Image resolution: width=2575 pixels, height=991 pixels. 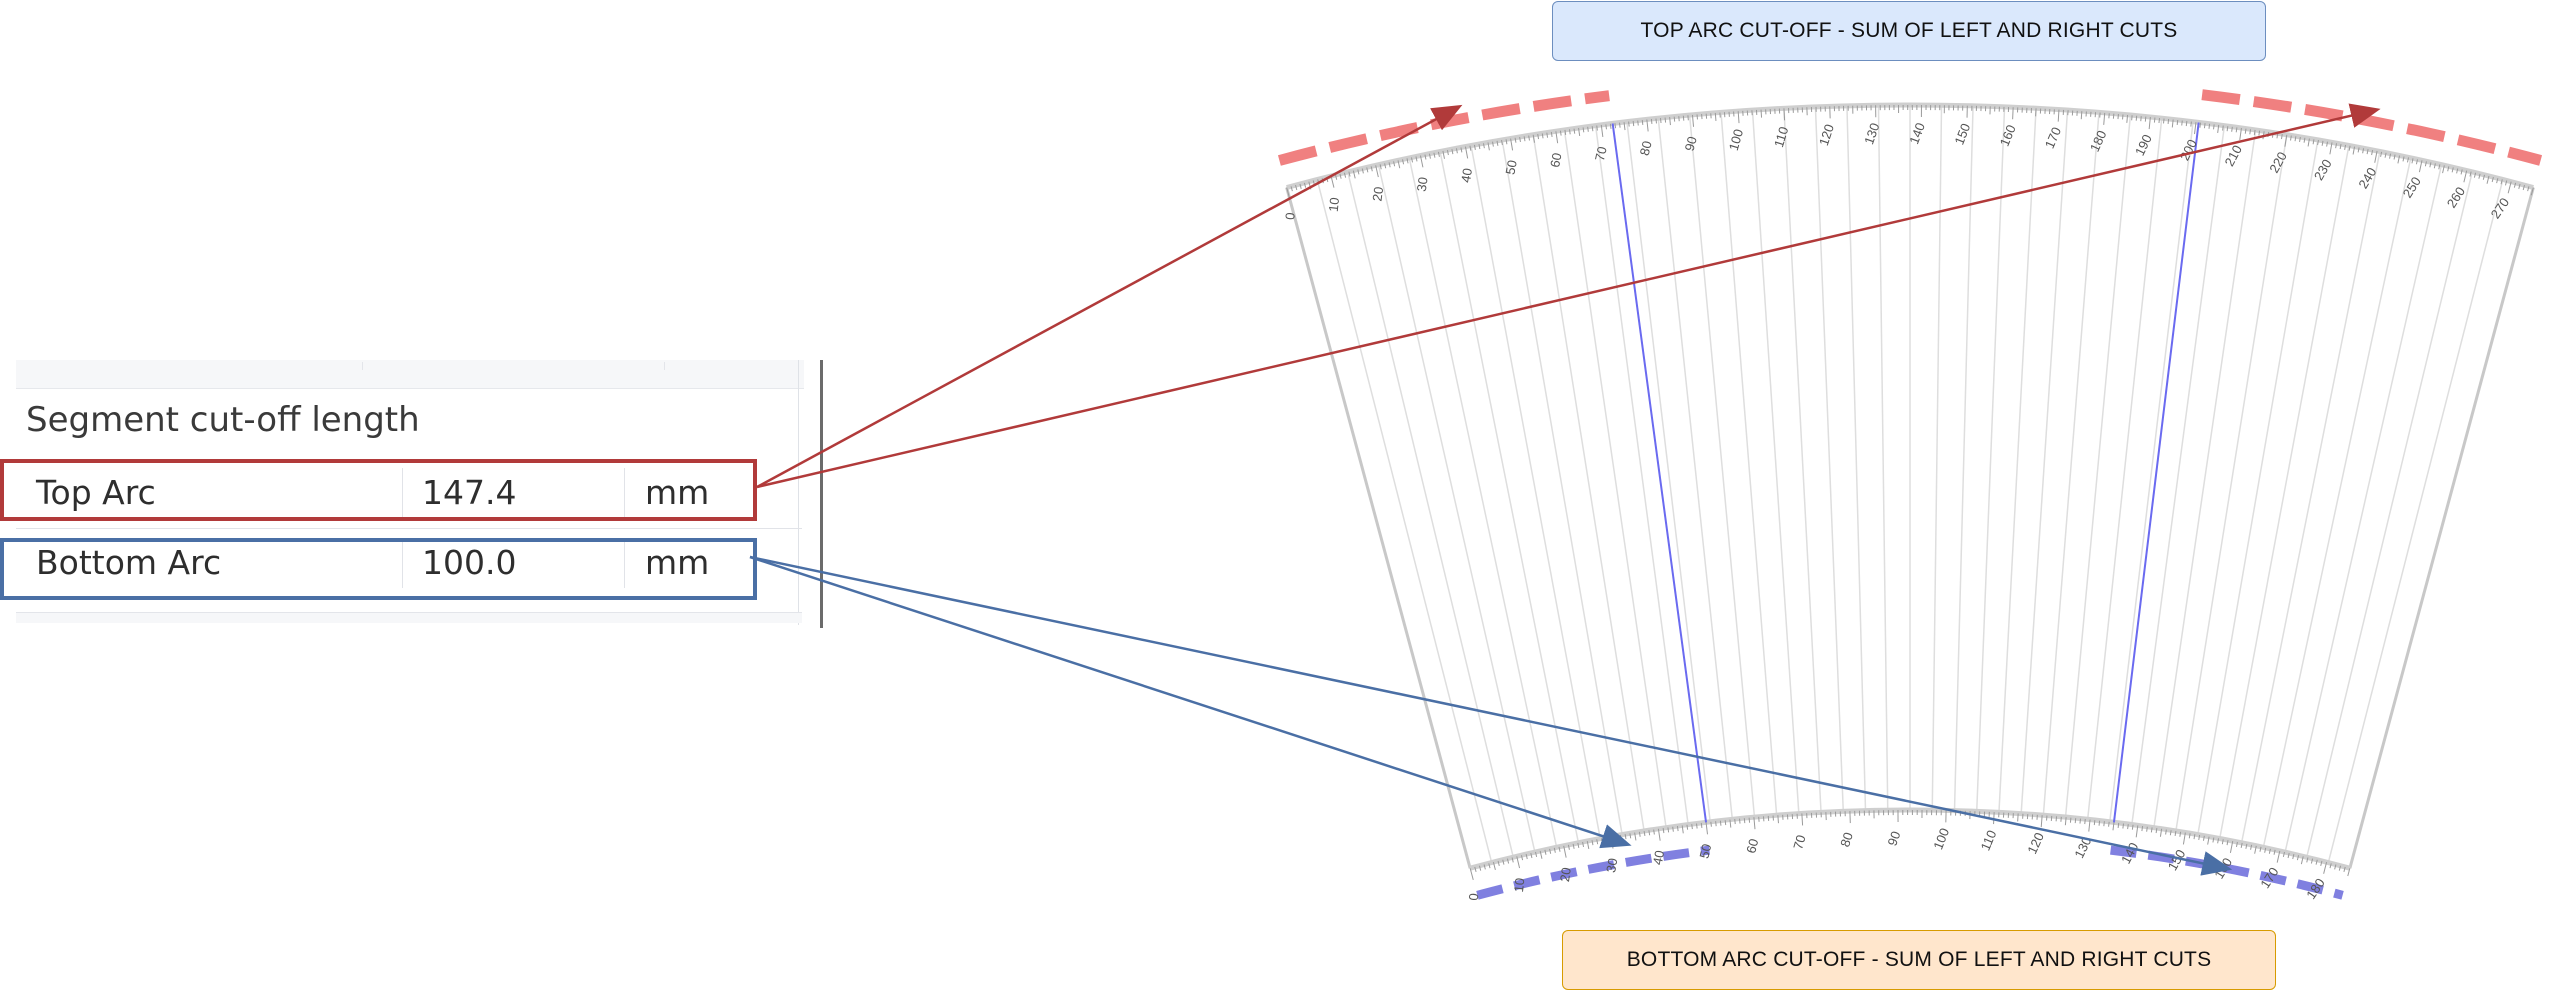 I want to click on cut-line, so click(x=2156, y=472).